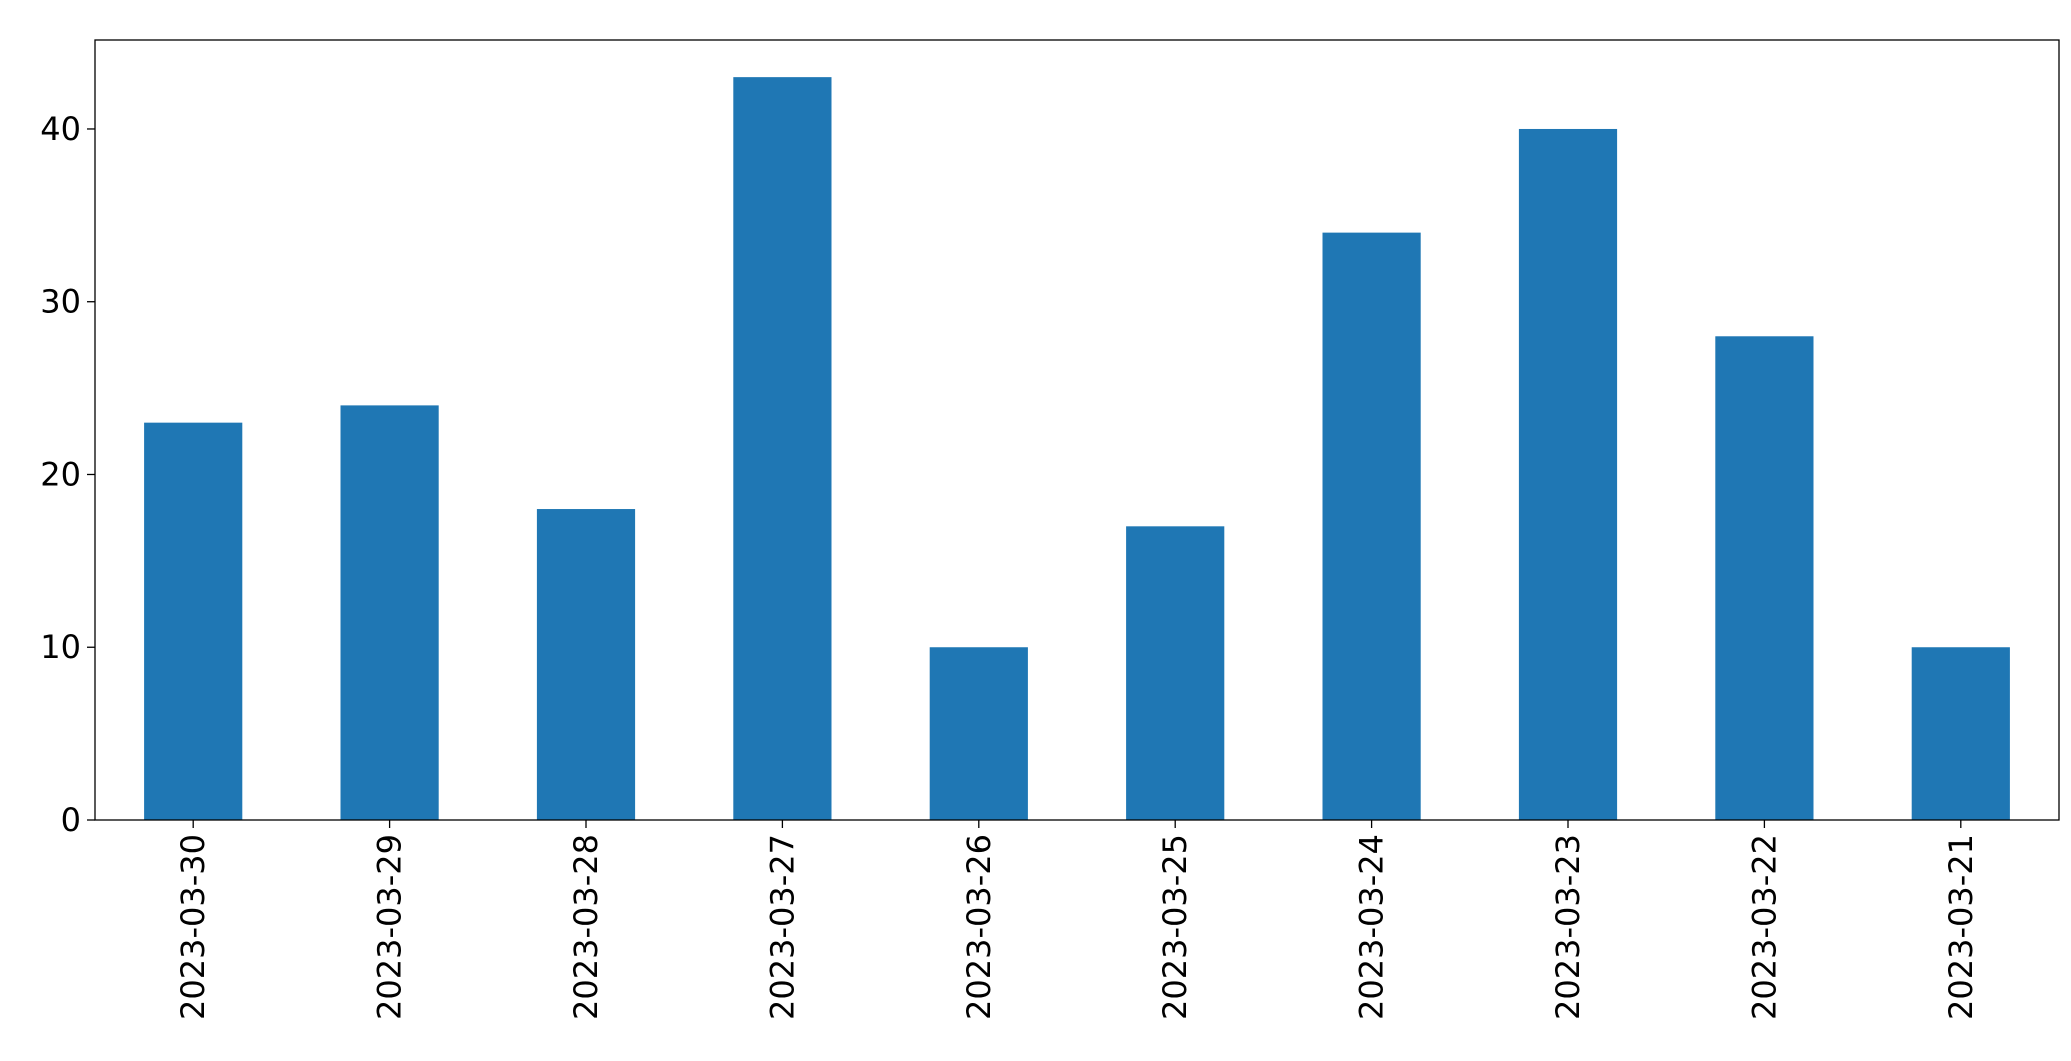 The height and width of the screenshot is (1061, 2071). Describe the element at coordinates (71, 820) in the screenshot. I see `y-tick-label: 0` at that location.